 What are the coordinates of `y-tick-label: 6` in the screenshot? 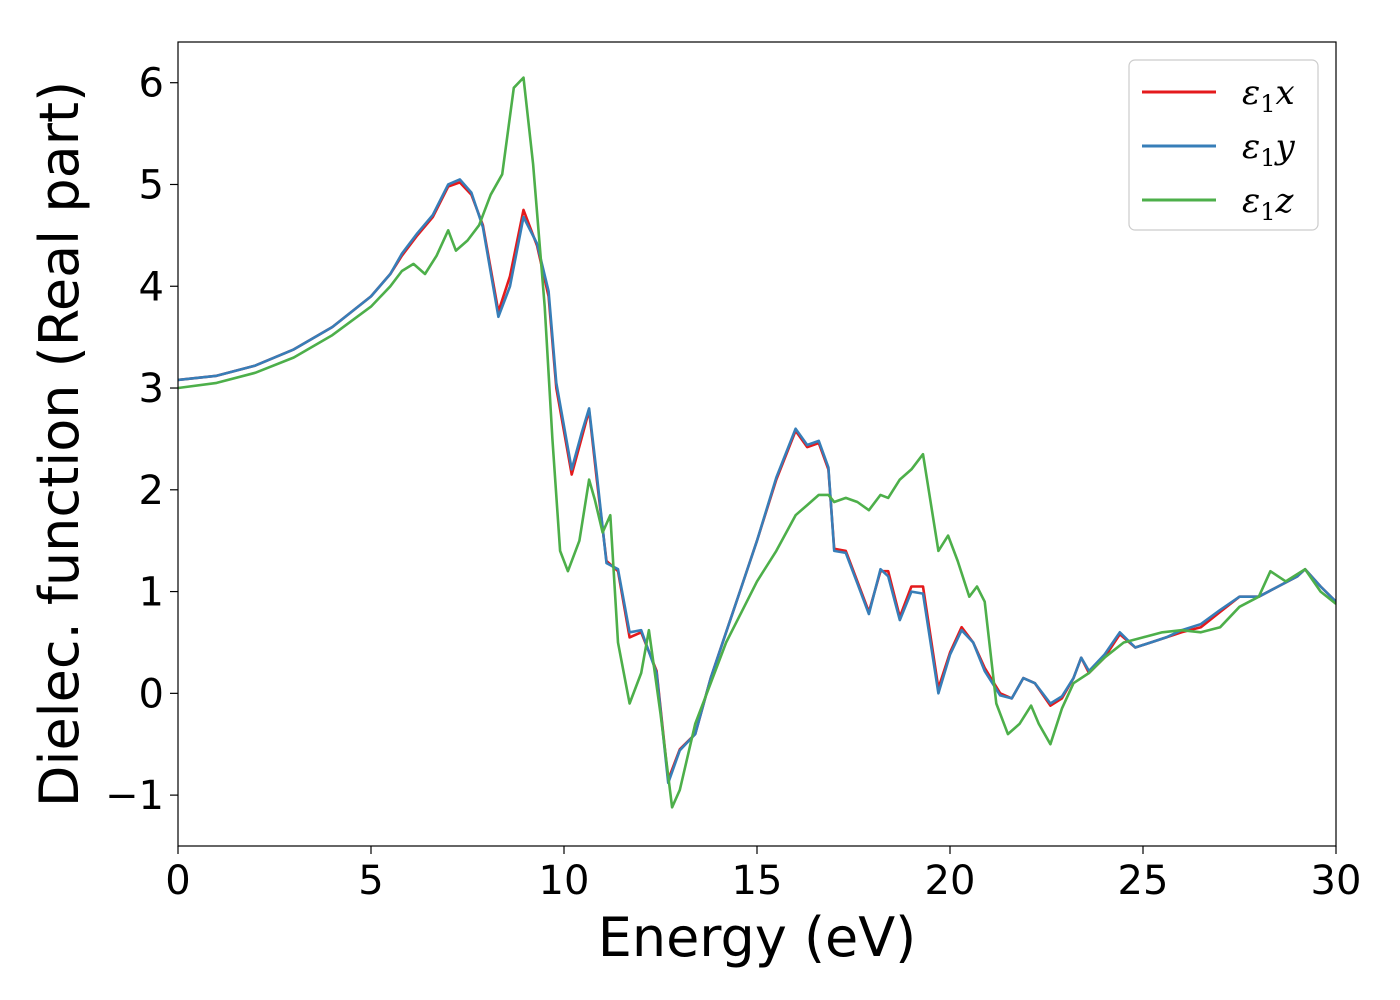 It's located at (151, 84).